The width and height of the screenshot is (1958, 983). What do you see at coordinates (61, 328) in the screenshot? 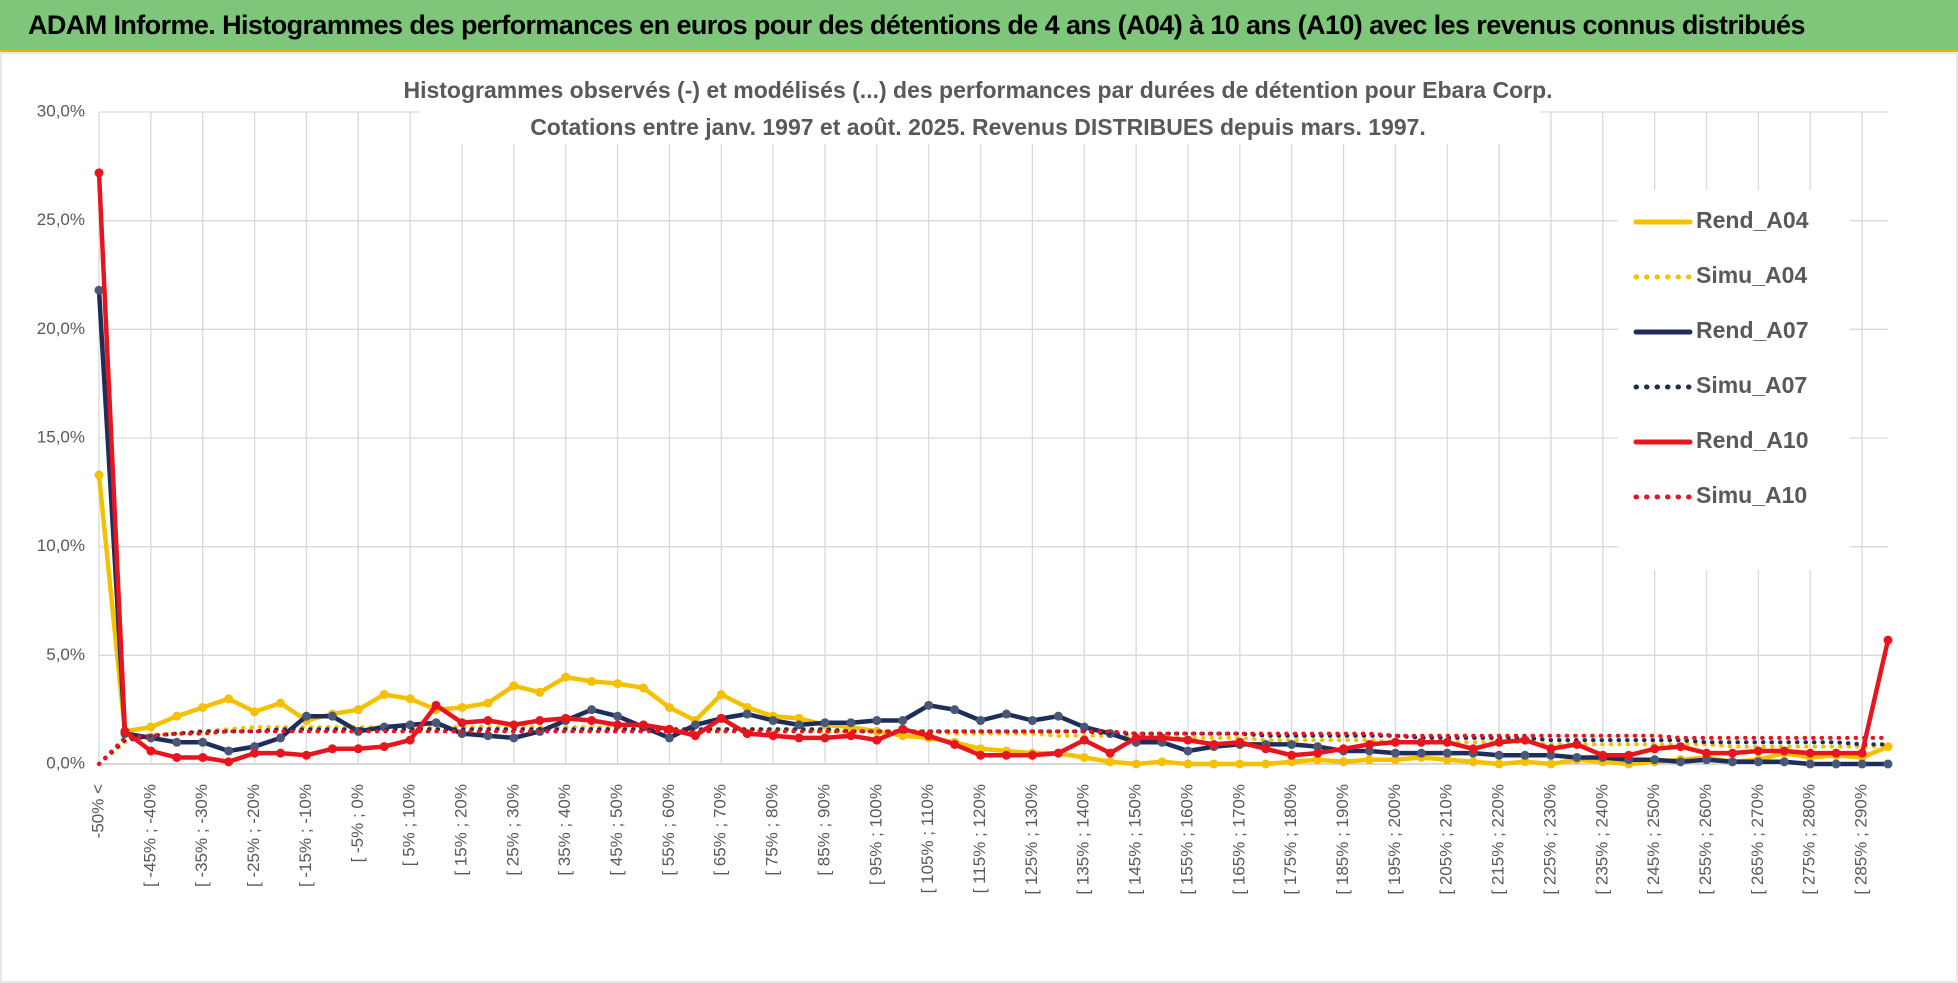
I see `y-tick-label: 20,0%` at bounding box center [61, 328].